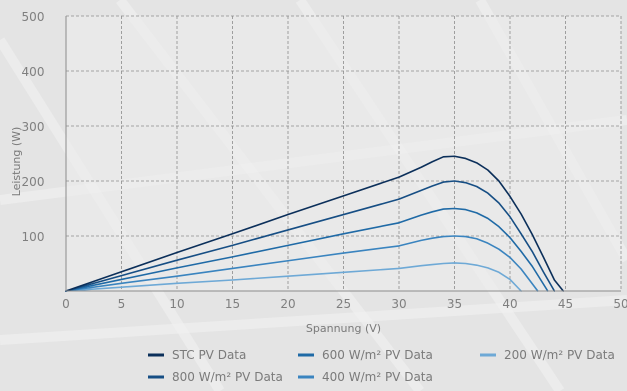 This screenshot has width=627, height=391. What do you see at coordinates (66, 304) in the screenshot?
I see `x-tick-label: 0` at bounding box center [66, 304].